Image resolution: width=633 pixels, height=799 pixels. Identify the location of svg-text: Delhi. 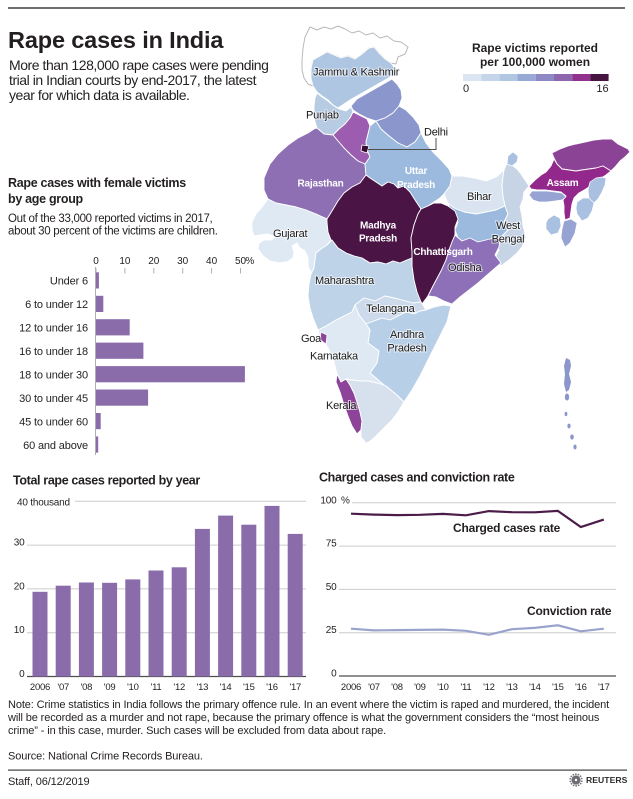
(436, 133).